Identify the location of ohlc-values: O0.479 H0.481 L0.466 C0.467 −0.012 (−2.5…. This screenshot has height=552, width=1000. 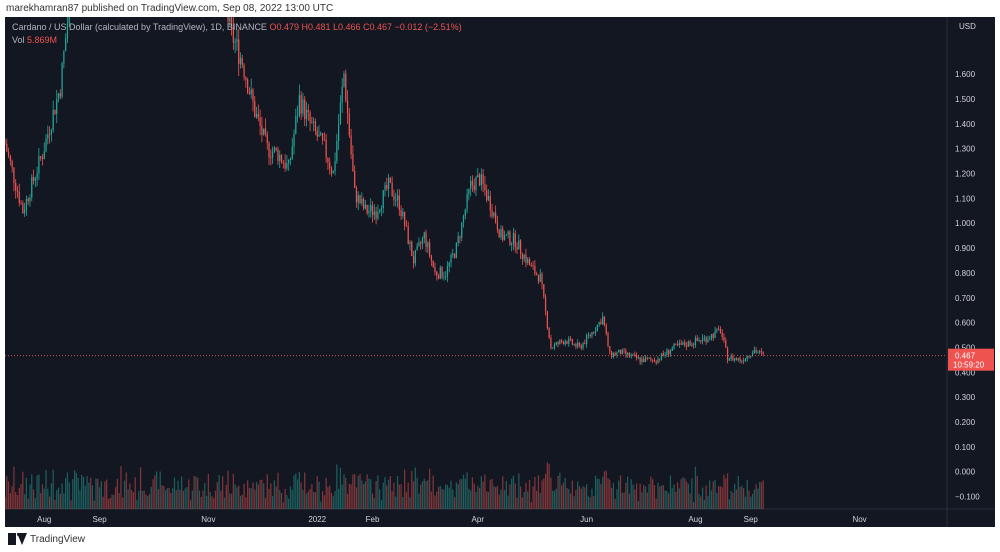
(365, 27).